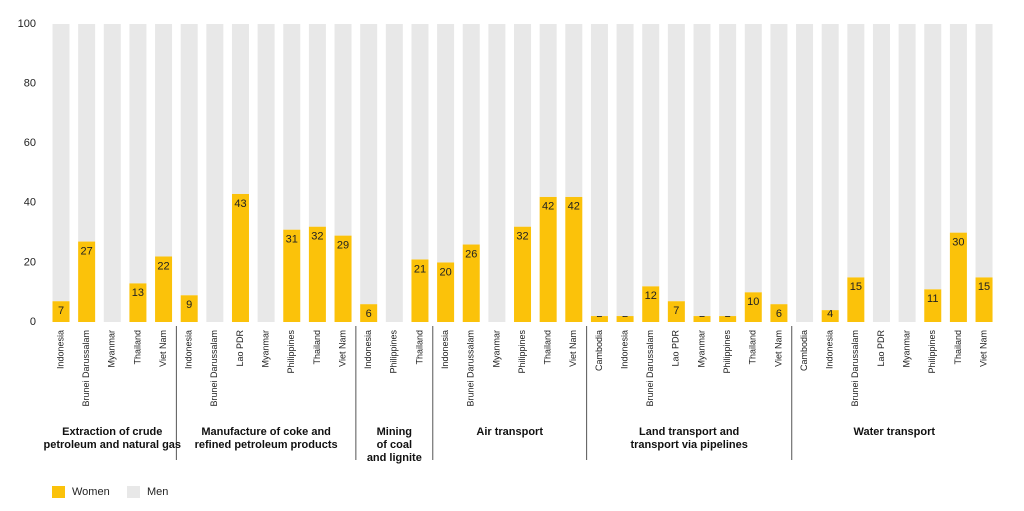 Image resolution: width=1024 pixels, height=511 pixels. I want to click on value-label: 27, so click(87, 251).